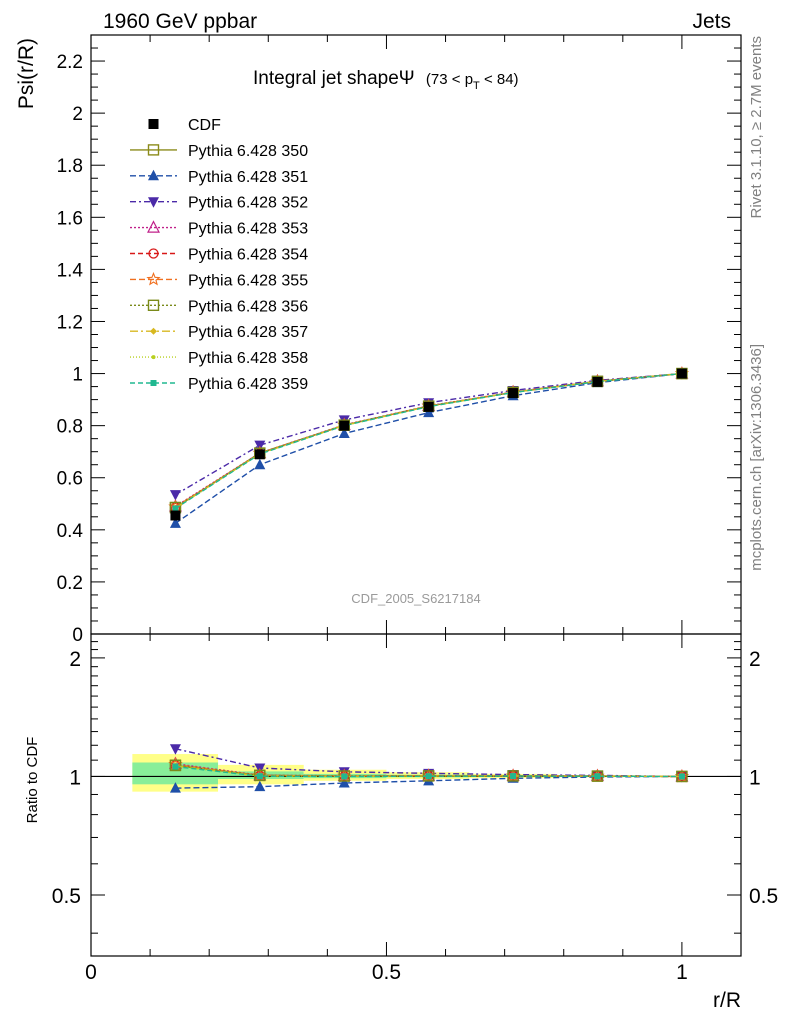 Image resolution: width=786 pixels, height=1024 pixels. I want to click on ratio-y-tick-label: 2, so click(75, 659).